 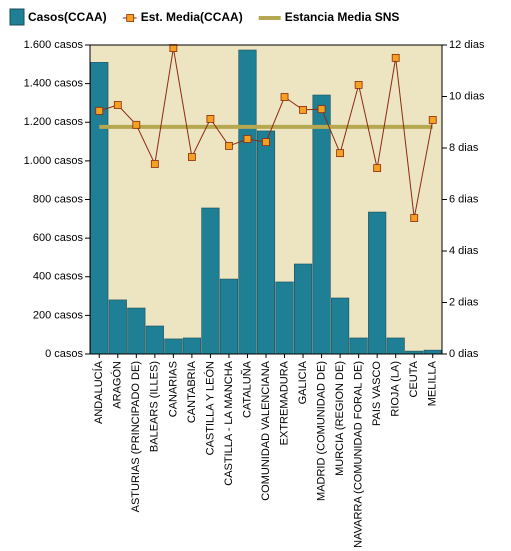 I want to click on y-tick-label: 400 casos, so click(x=58, y=277).